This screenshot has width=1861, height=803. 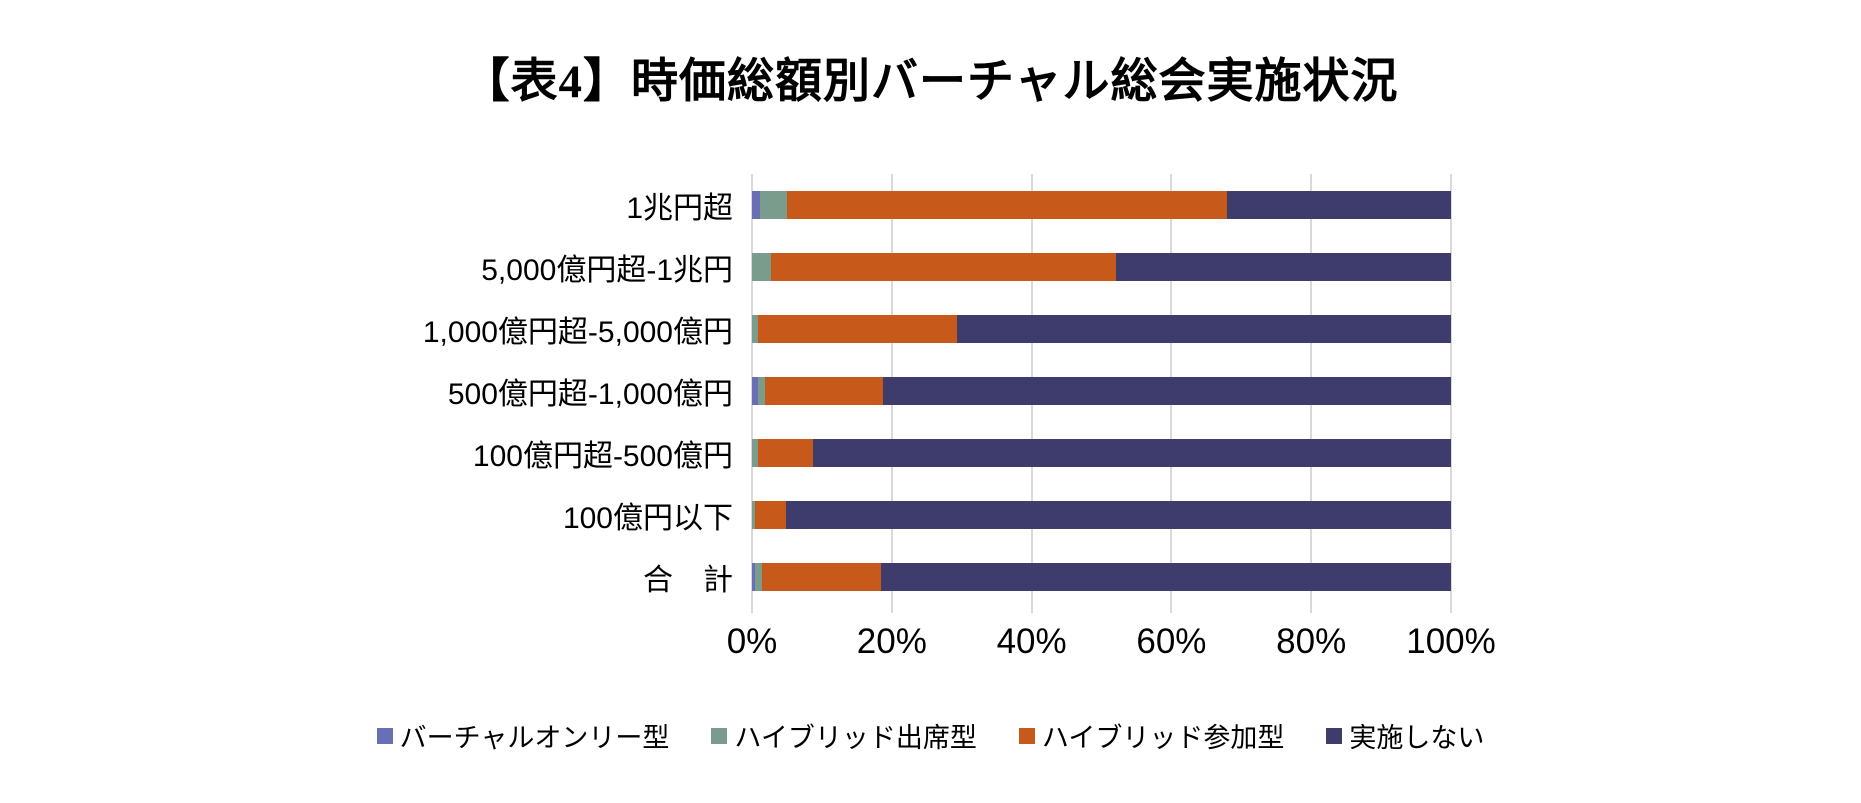 What do you see at coordinates (1417, 738) in the screenshot?
I see `legend-label: 実施しない` at bounding box center [1417, 738].